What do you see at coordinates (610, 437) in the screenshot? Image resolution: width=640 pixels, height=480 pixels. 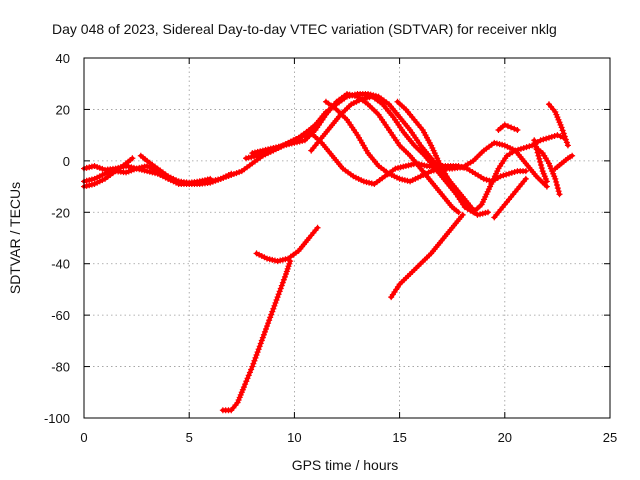 I see `x-tick-label: 25` at bounding box center [610, 437].